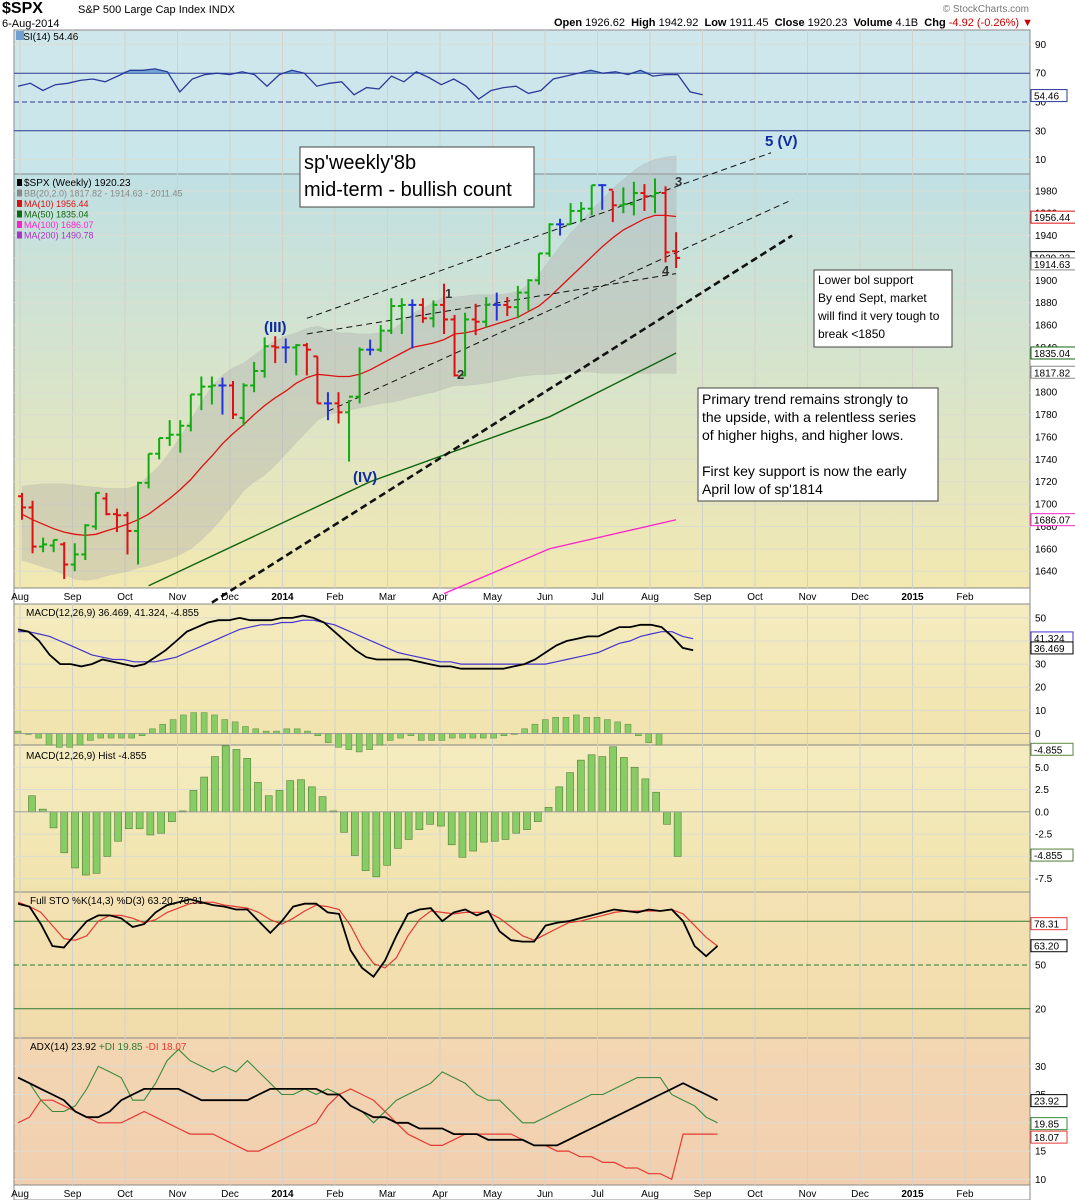 This screenshot has height=1200, width=1075. What do you see at coordinates (156, 10) in the screenshot?
I see `index-name: S&P 500 Large Cap Index INDX` at bounding box center [156, 10].